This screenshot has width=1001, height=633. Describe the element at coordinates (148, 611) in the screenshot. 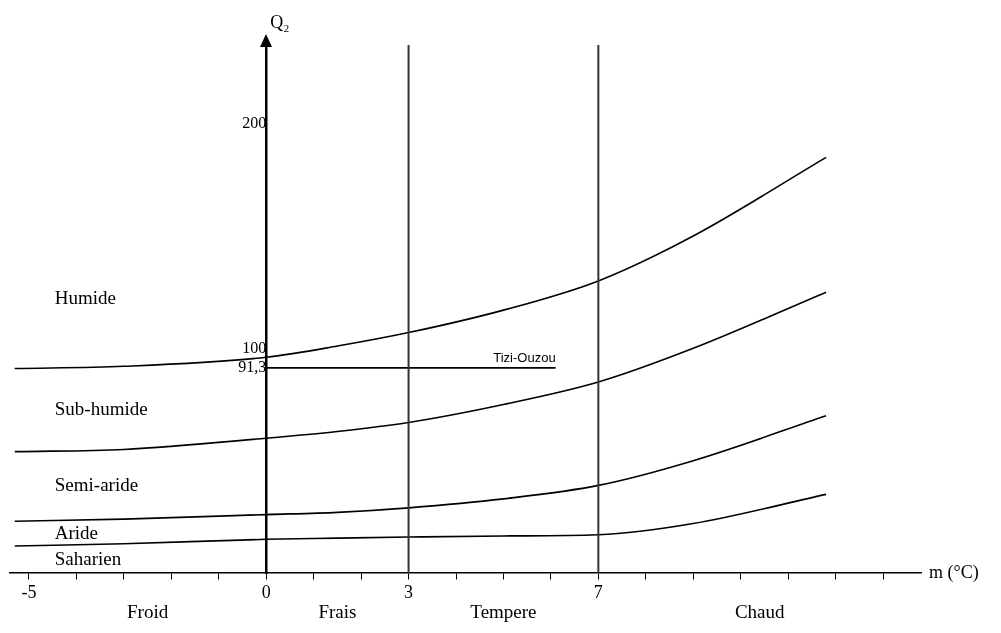

I see `text: Froid` at that location.